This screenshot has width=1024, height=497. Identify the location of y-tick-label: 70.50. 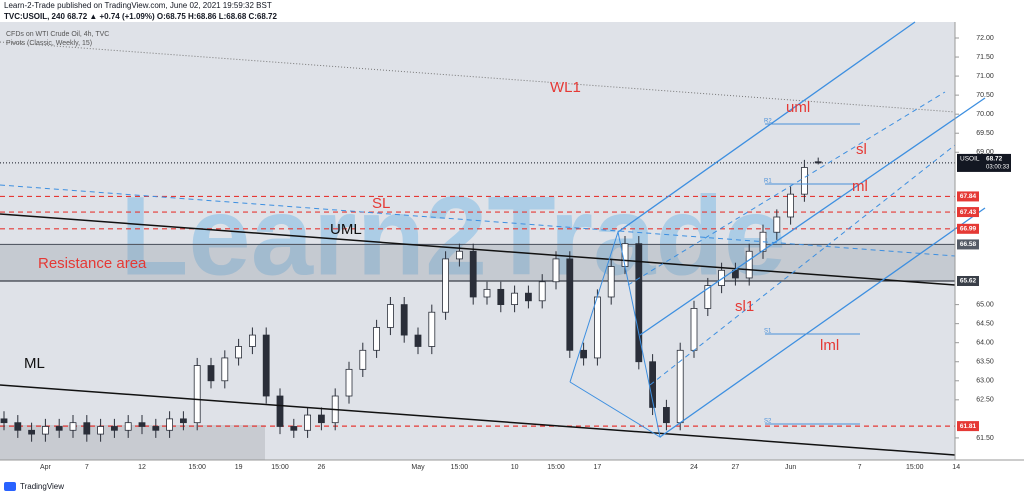
(985, 95).